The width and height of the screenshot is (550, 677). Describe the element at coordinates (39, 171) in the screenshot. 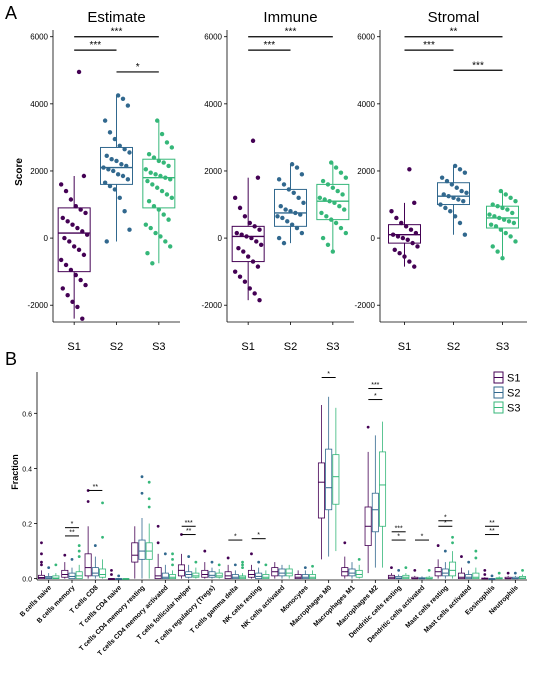

I see `y-tick-label: 2000` at that location.